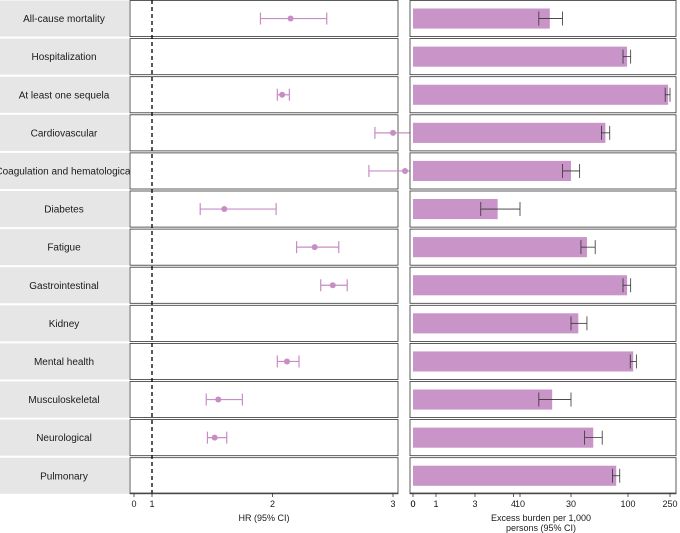 The width and height of the screenshot is (680, 533). What do you see at coordinates (520, 504) in the screenshot?
I see `x-tick-label: 10` at bounding box center [520, 504].